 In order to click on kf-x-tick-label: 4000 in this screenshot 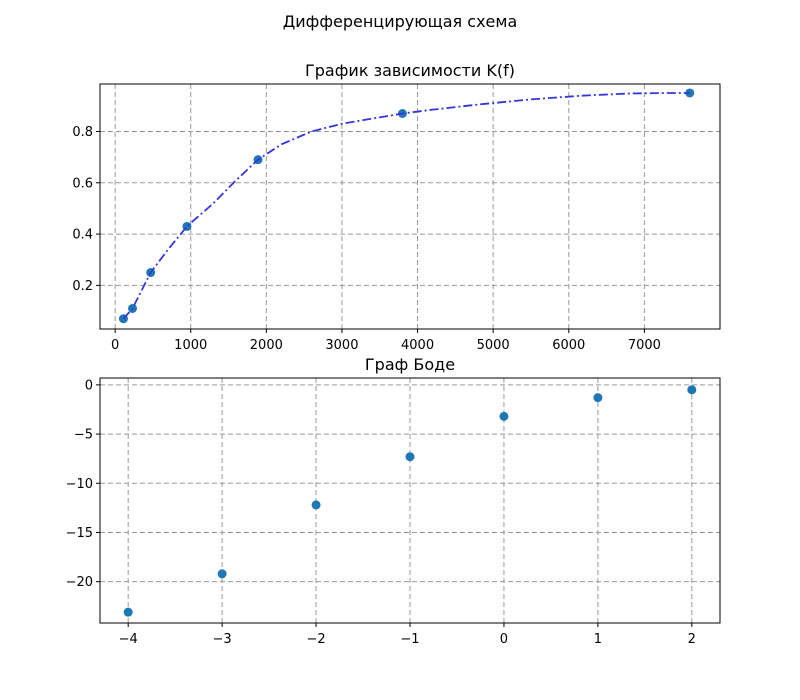, I will do `click(417, 345)`.